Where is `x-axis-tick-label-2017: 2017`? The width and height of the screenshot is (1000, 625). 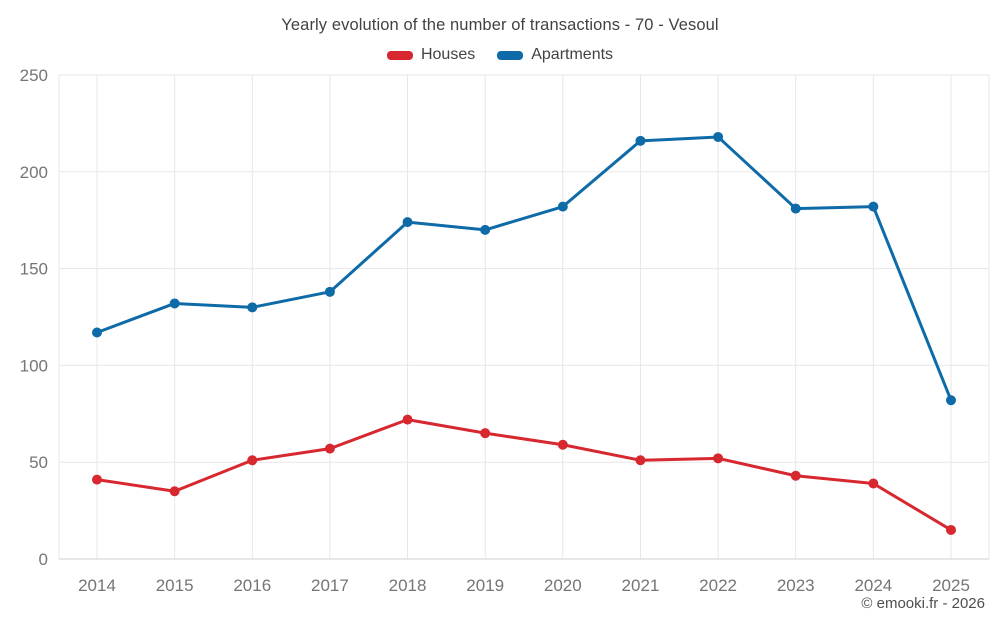 x-axis-tick-label-2017: 2017 is located at coordinates (330, 585).